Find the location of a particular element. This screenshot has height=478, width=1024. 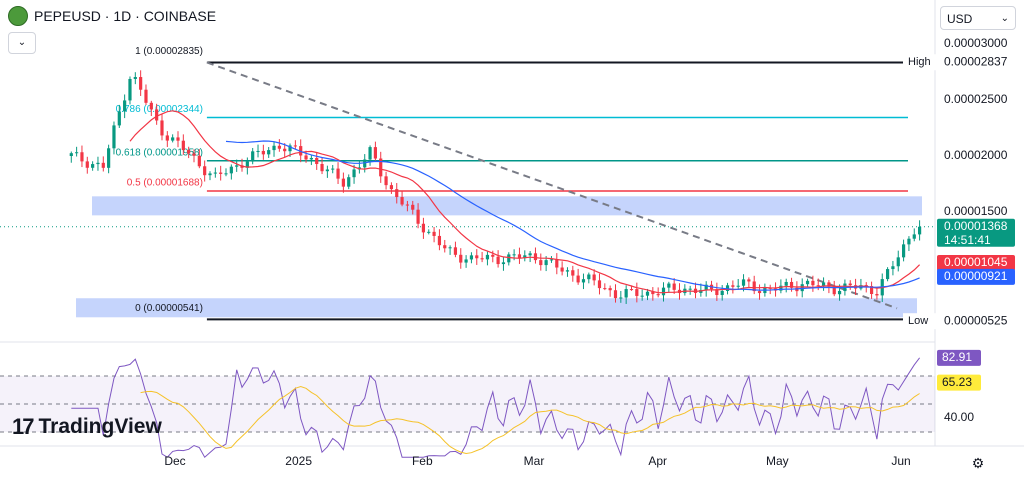

chart-settings-icon: ⚙ is located at coordinates (978, 463).